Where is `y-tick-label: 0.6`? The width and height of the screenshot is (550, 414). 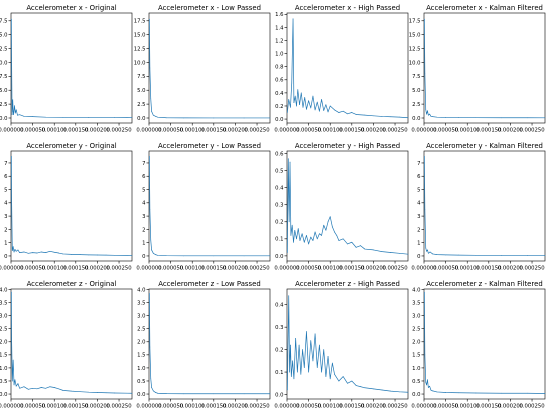
y-tick-label: 0.6 is located at coordinates (279, 154).